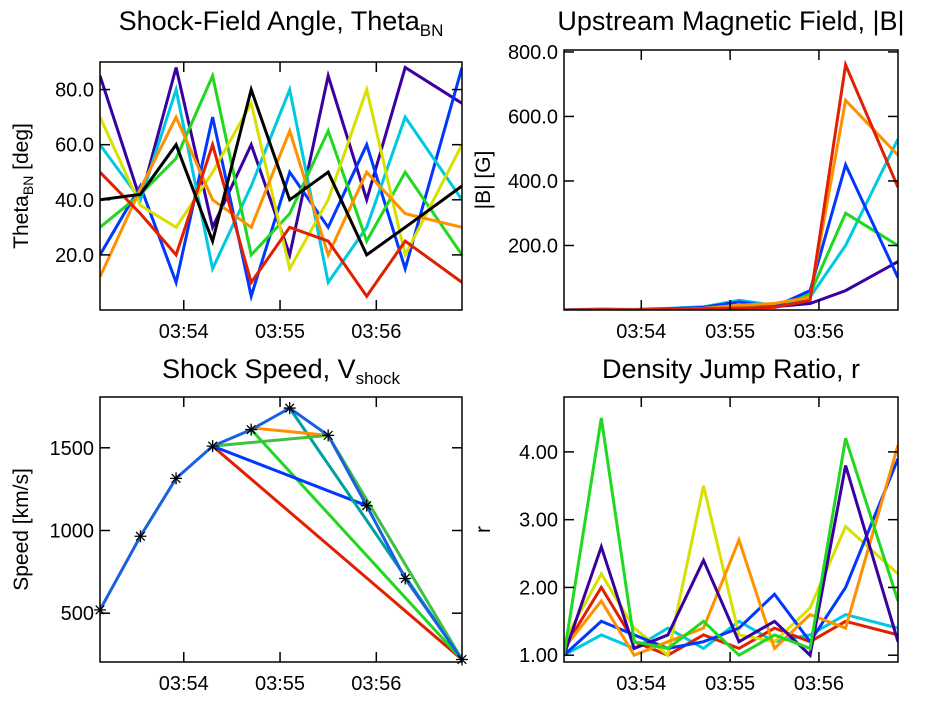  I want to click on y-label-text: |B| [G], so click(483, 180).